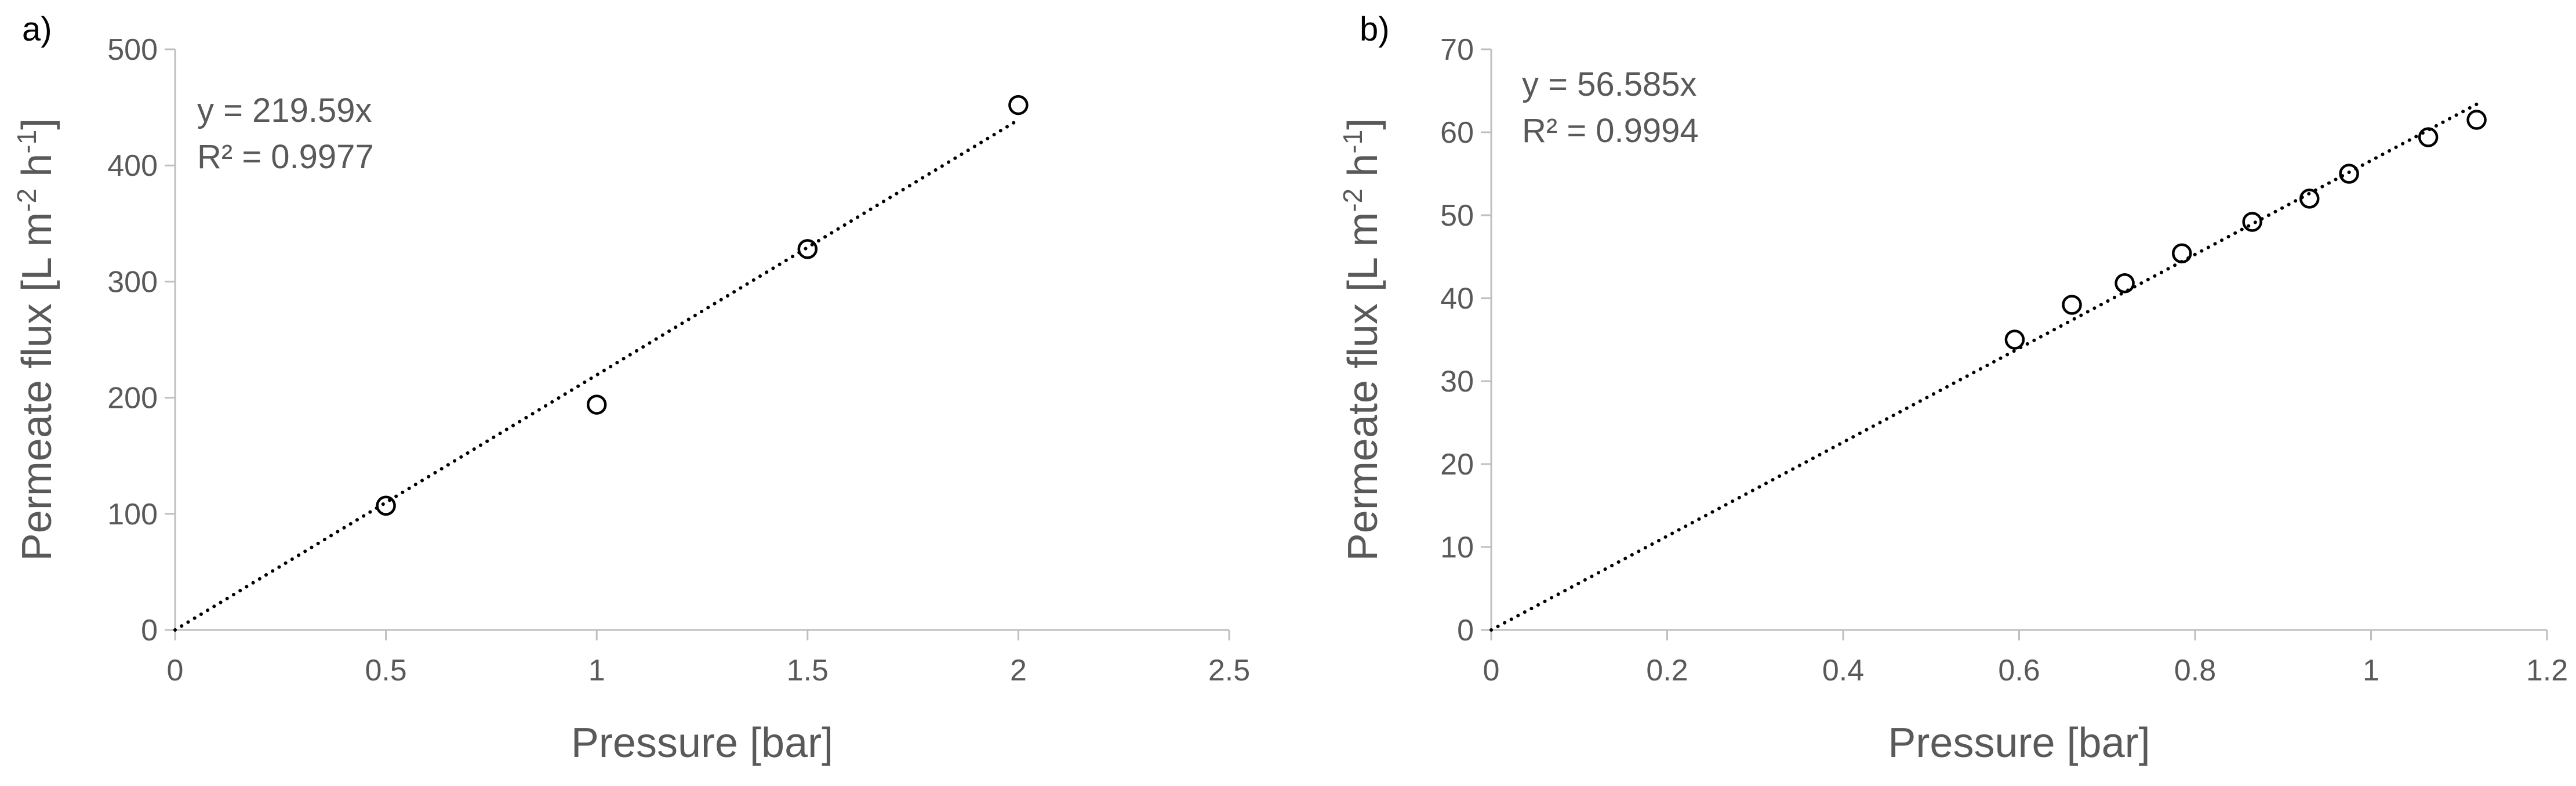 The image size is (2576, 786). I want to click on x-tick-label: 1.5, so click(808, 670).